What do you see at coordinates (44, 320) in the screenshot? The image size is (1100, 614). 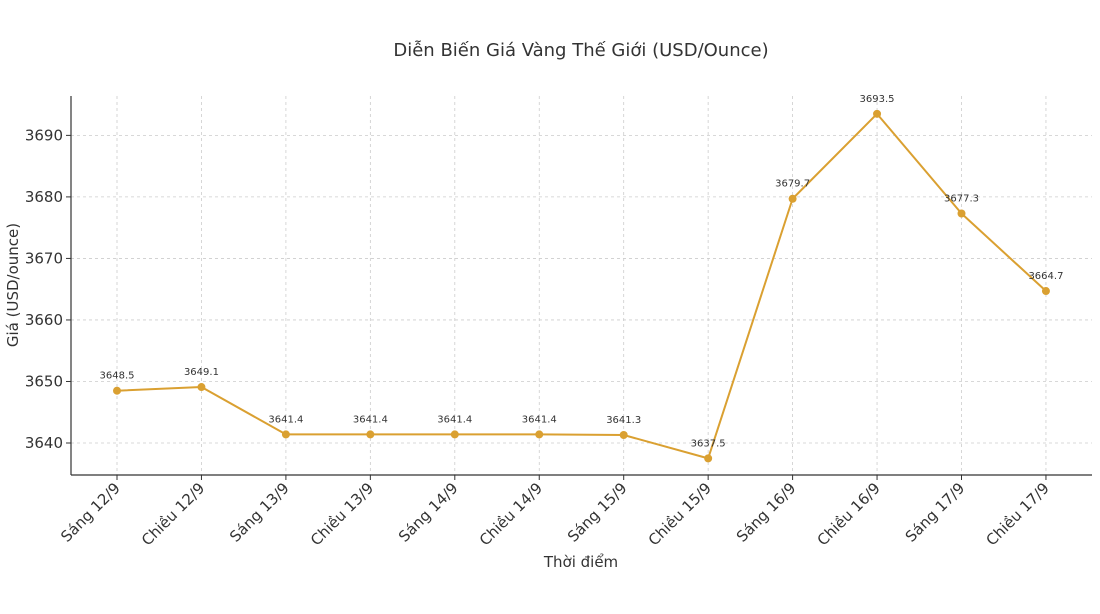 I see `y-tick-label: 3660` at bounding box center [44, 320].